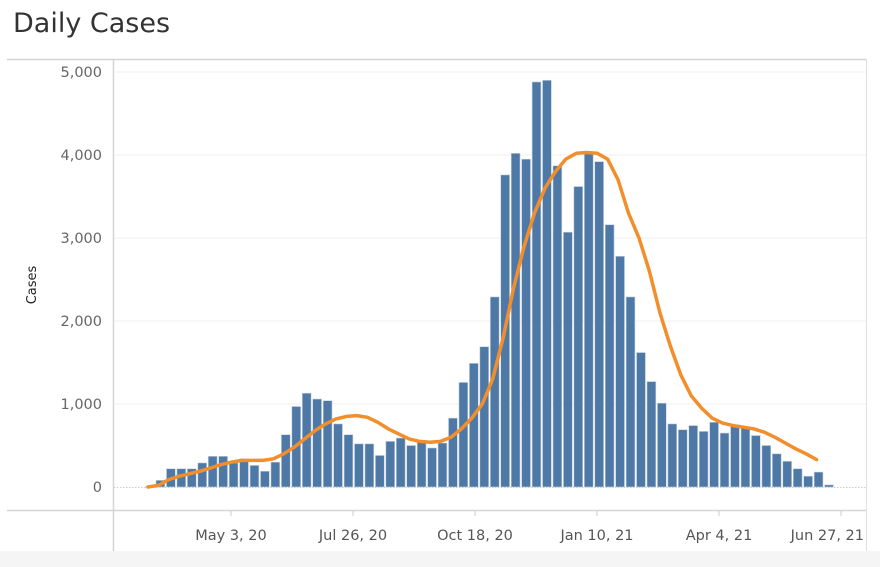 The width and height of the screenshot is (880, 567). I want to click on footer-strip, so click(440, 559).